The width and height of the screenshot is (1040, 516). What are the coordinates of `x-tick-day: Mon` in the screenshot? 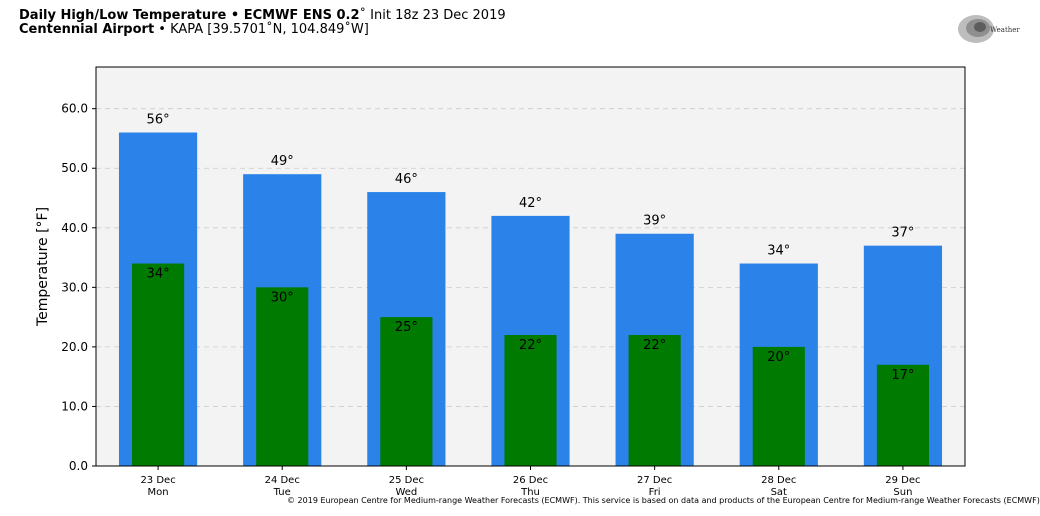 It's located at (158, 492).